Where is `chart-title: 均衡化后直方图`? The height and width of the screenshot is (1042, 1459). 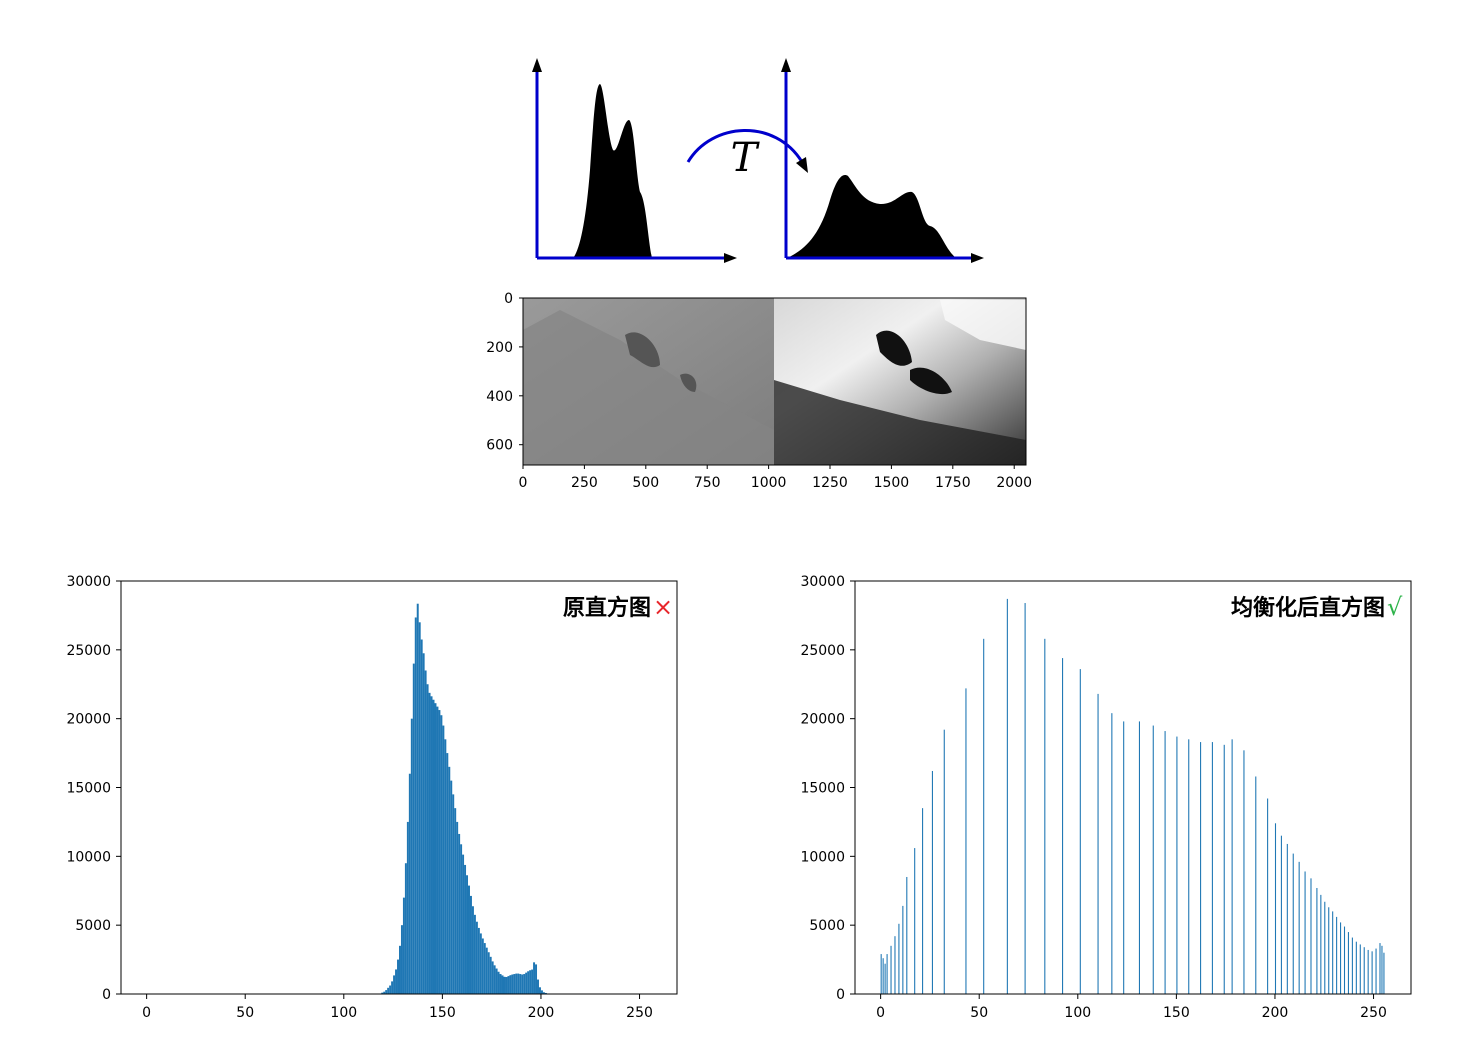
chart-title: 均衡化后直方图 is located at coordinates (1308, 608).